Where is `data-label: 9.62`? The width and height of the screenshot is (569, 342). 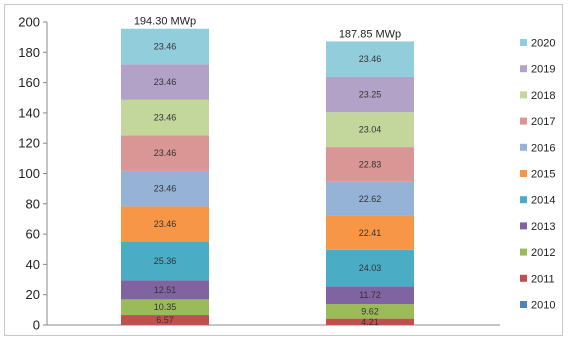 data-label: 9.62 is located at coordinates (370, 311).